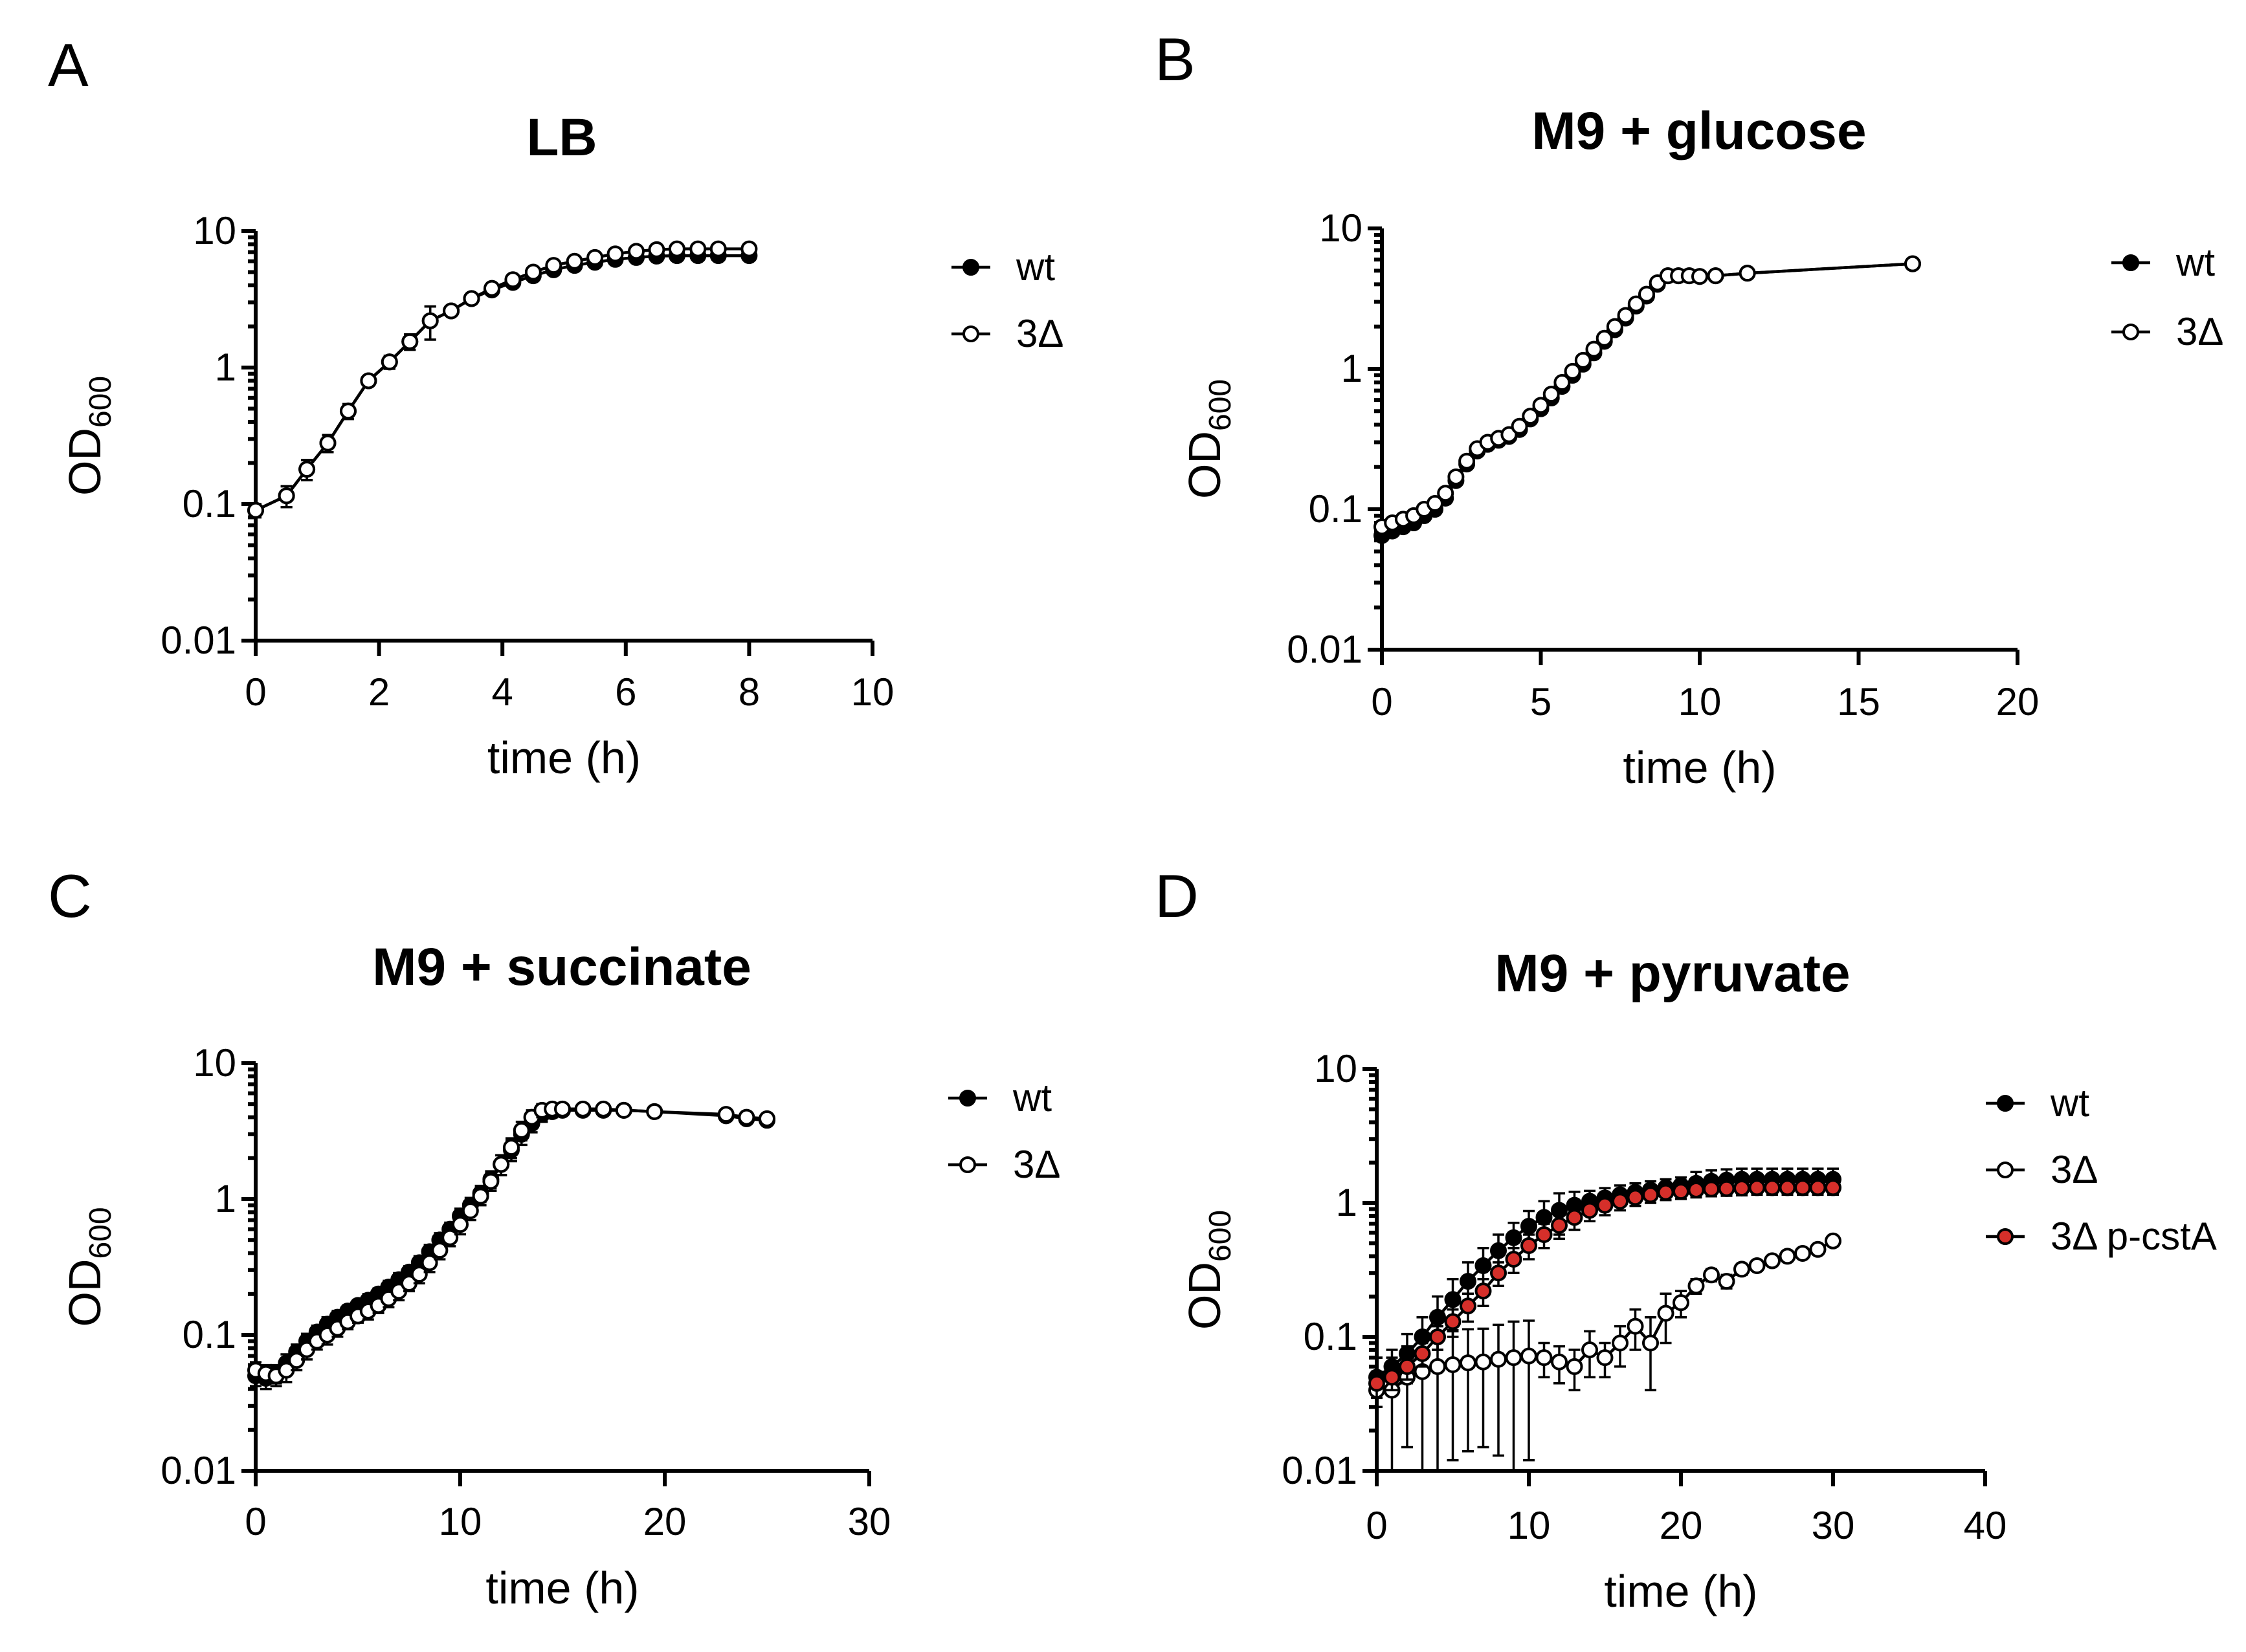  What do you see at coordinates (70, 896) in the screenshot?
I see `panel-letter: C` at bounding box center [70, 896].